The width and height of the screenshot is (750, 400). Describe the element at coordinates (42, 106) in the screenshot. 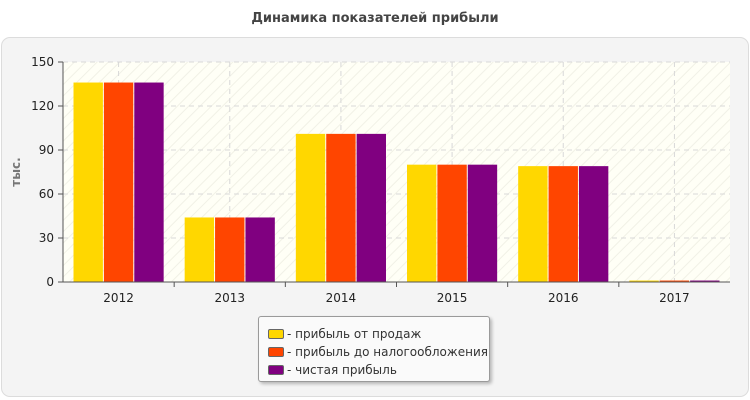

I see `y-tick-label: 120` at that location.